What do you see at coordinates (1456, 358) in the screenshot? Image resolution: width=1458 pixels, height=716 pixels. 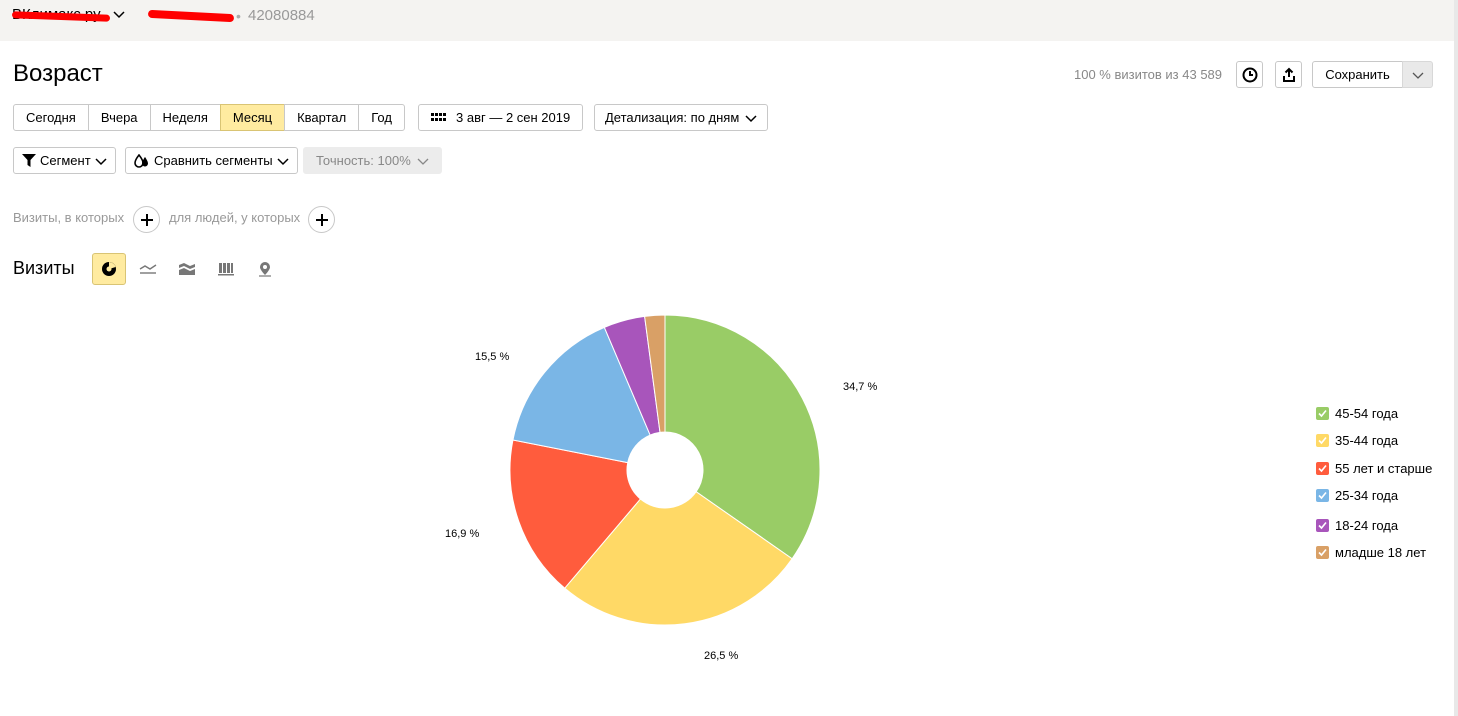 I see `scrollbar` at bounding box center [1456, 358].